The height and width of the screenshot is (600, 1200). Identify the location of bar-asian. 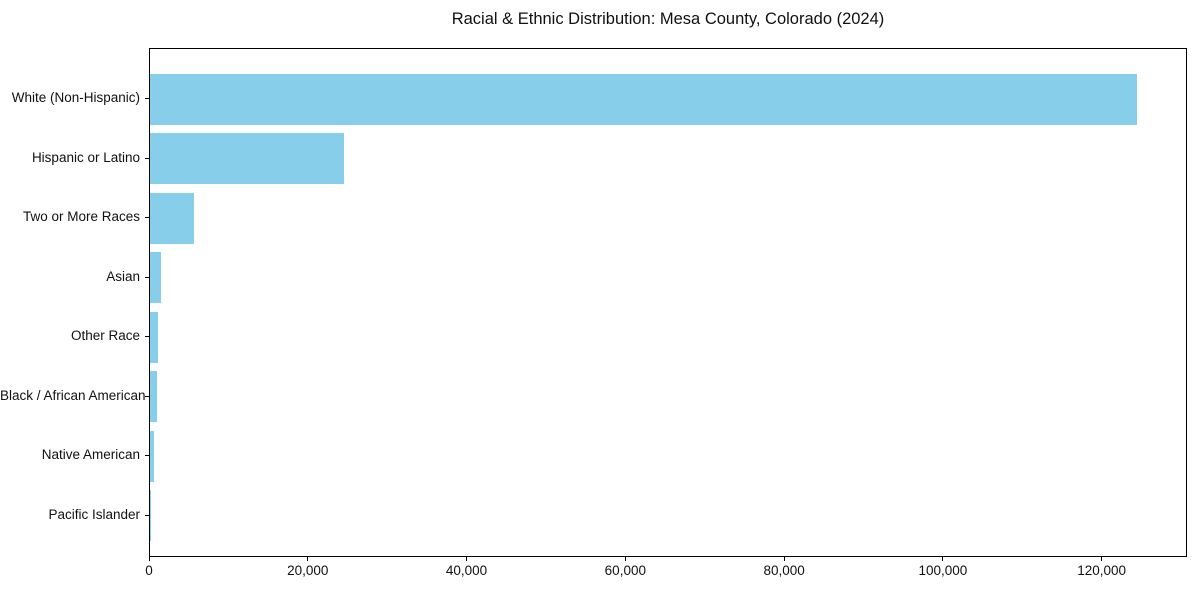
(156, 277).